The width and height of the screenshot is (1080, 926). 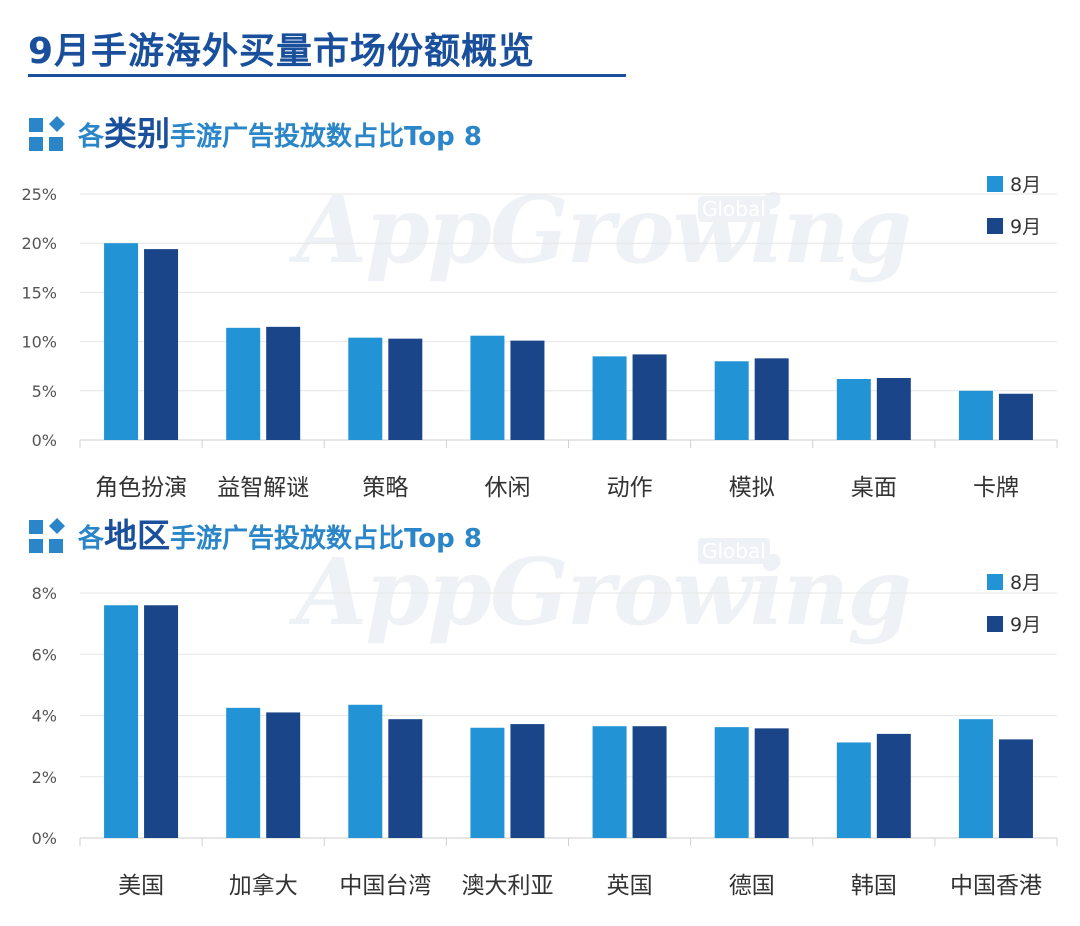 What do you see at coordinates (996, 886) in the screenshot?
I see `x-tick-label: 中国香港` at bounding box center [996, 886].